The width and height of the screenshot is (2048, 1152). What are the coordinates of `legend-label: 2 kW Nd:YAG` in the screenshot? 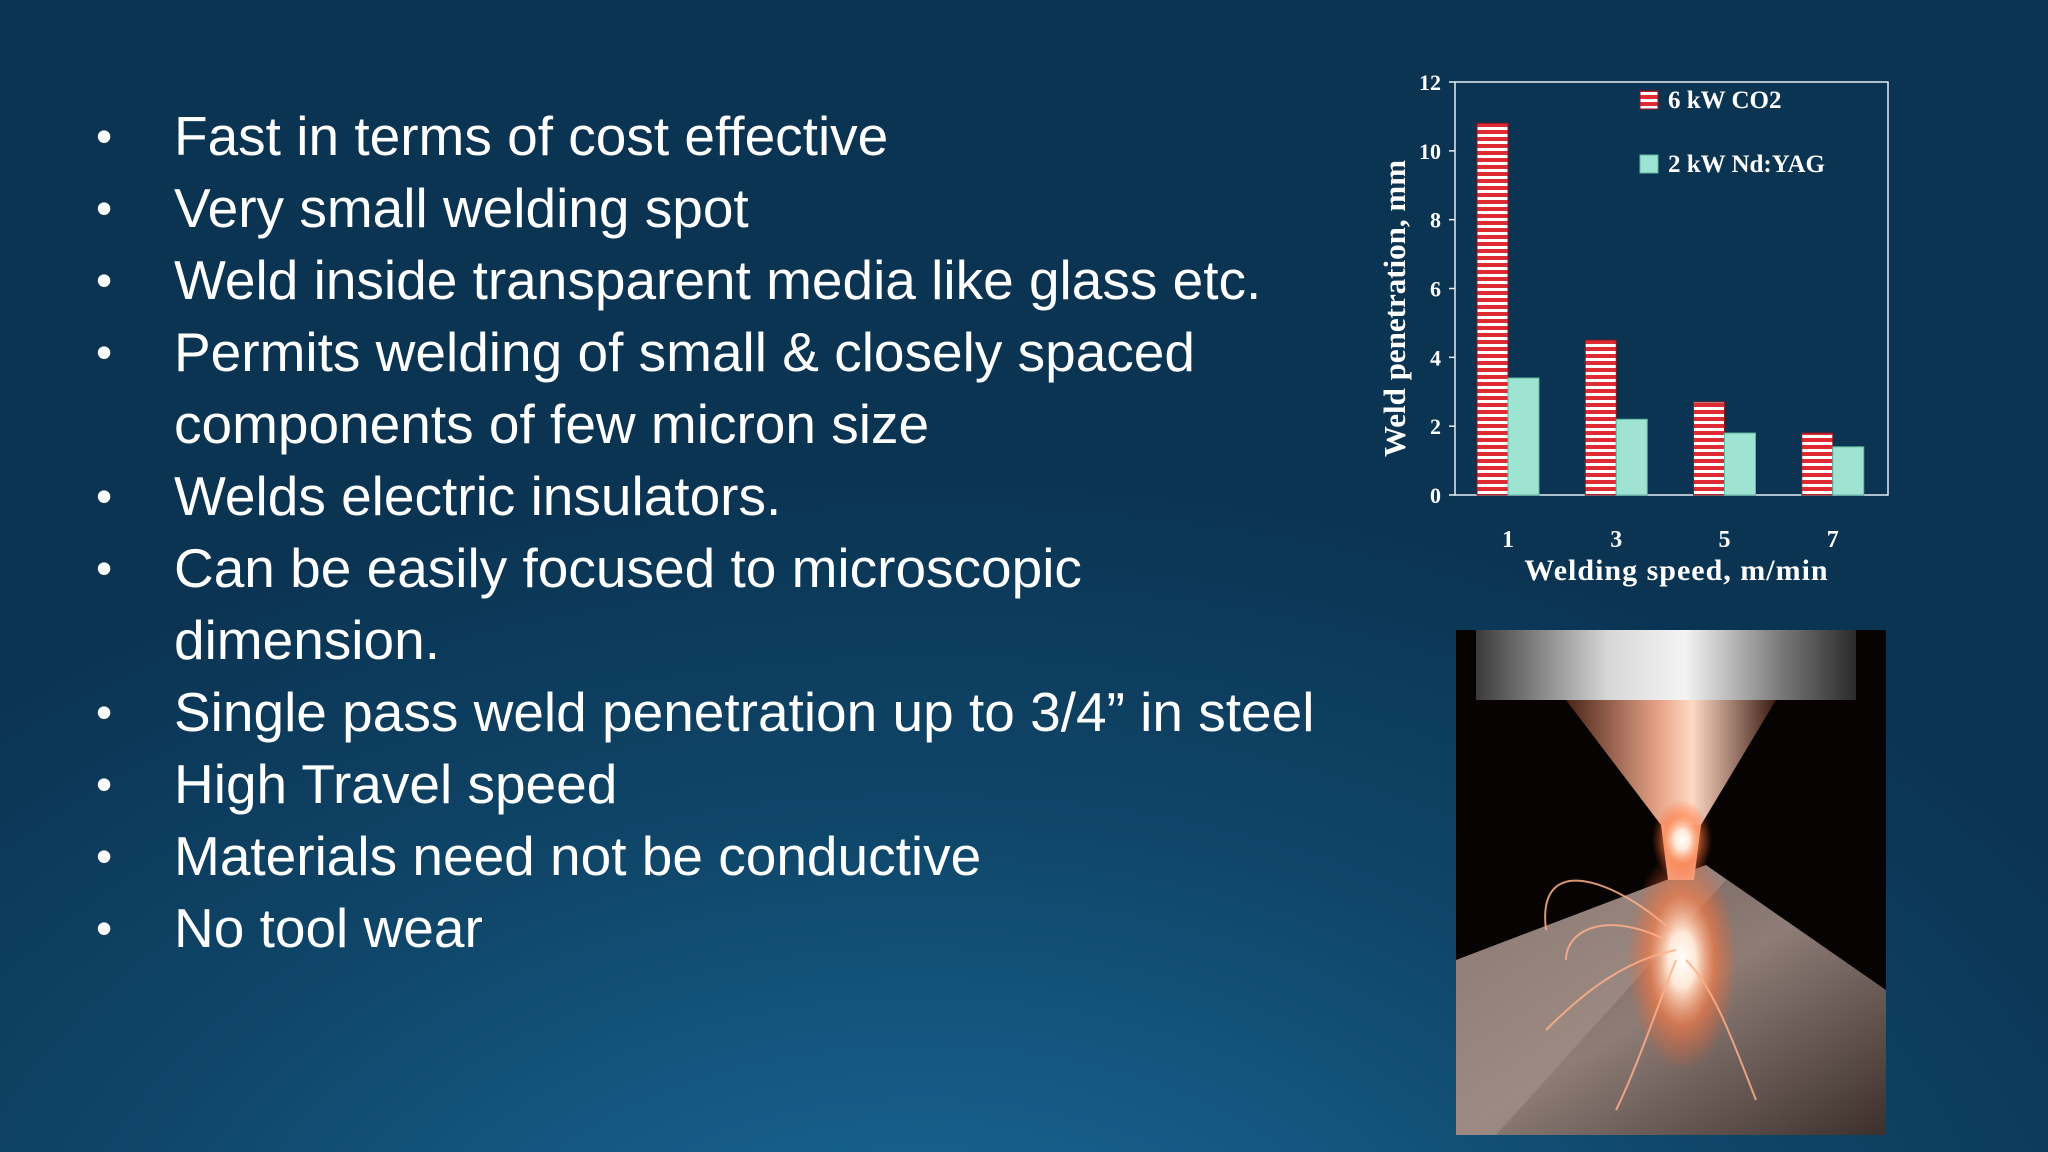 It's located at (1746, 164).